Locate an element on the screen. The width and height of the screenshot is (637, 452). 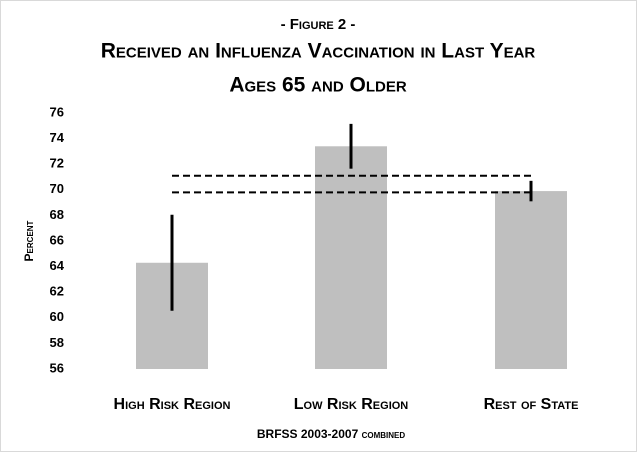
x-tick-label: Rest of State is located at coordinates (531, 404).